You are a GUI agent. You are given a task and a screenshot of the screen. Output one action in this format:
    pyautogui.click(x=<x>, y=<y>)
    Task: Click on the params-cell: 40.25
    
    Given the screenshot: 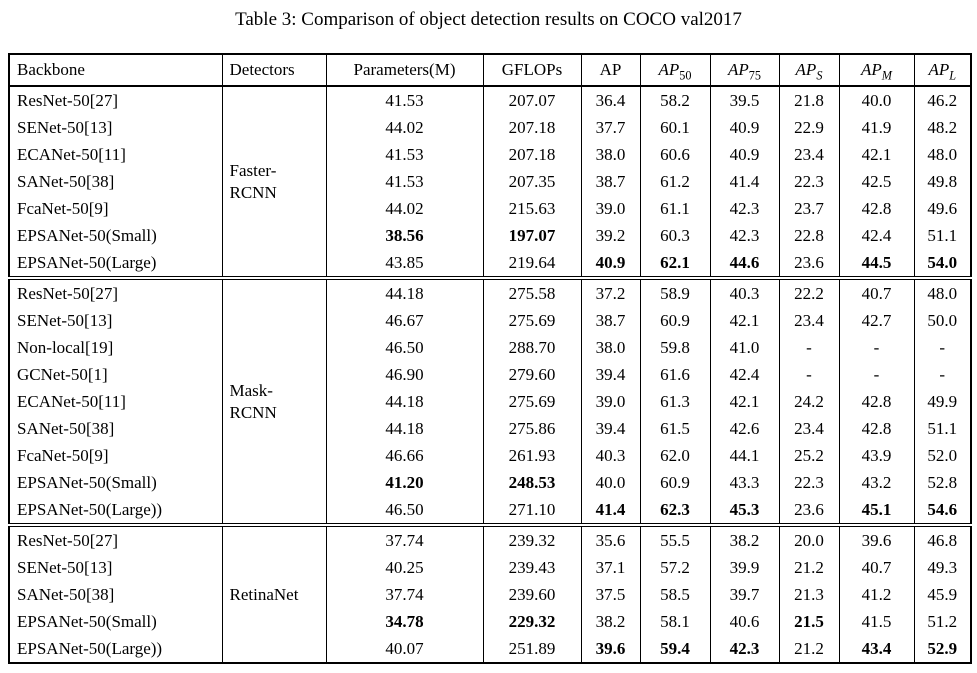 What is the action you would take?
    pyautogui.click(x=404, y=567)
    